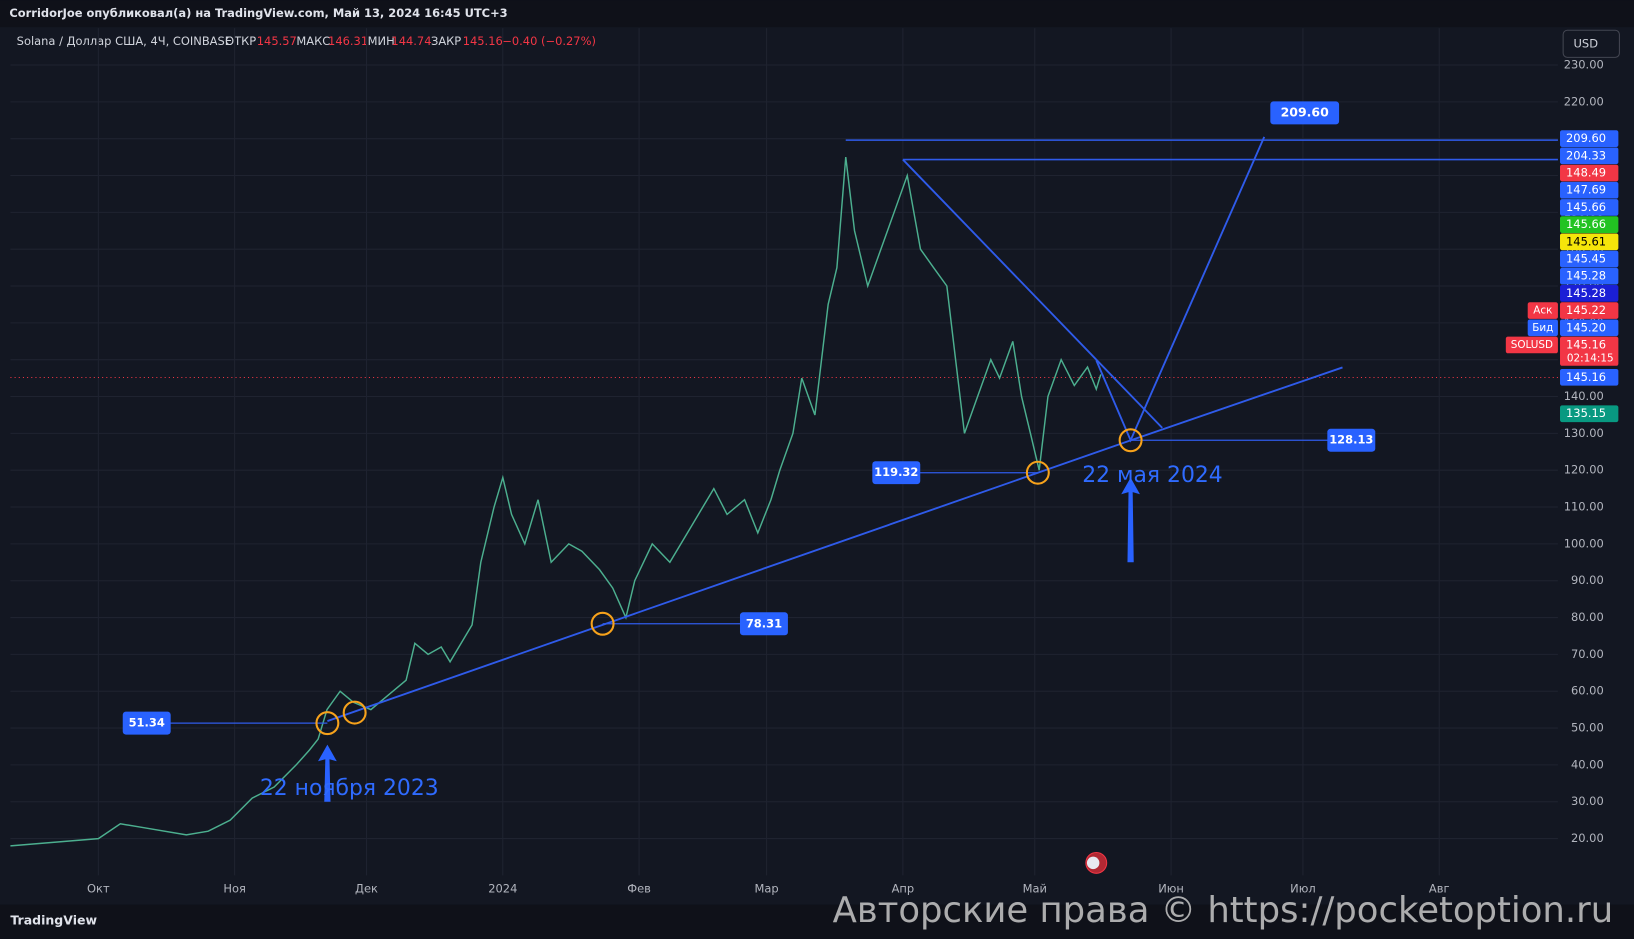 The height and width of the screenshot is (939, 1634). What do you see at coordinates (903, 888) in the screenshot?
I see `x-tick-label: Апр` at bounding box center [903, 888].